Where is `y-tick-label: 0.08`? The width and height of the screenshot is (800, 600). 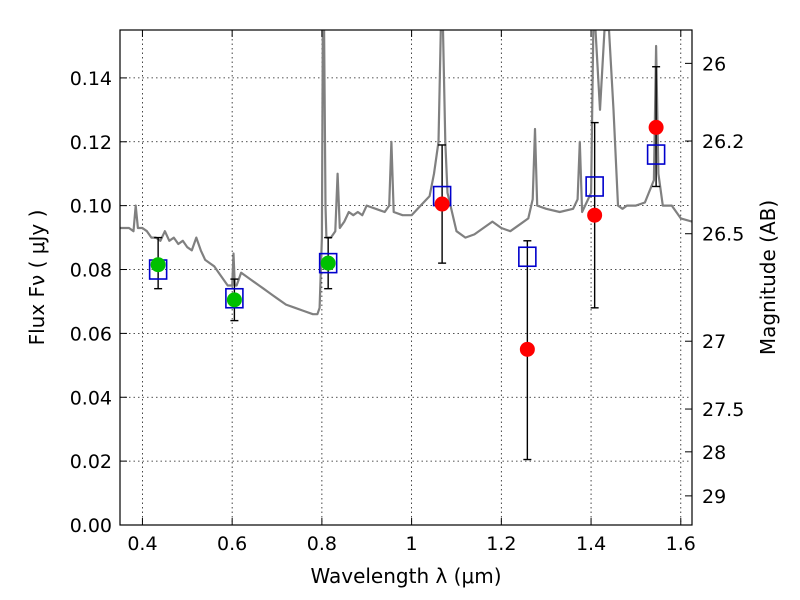
y-tick-label: 0.08 is located at coordinates (91, 271).